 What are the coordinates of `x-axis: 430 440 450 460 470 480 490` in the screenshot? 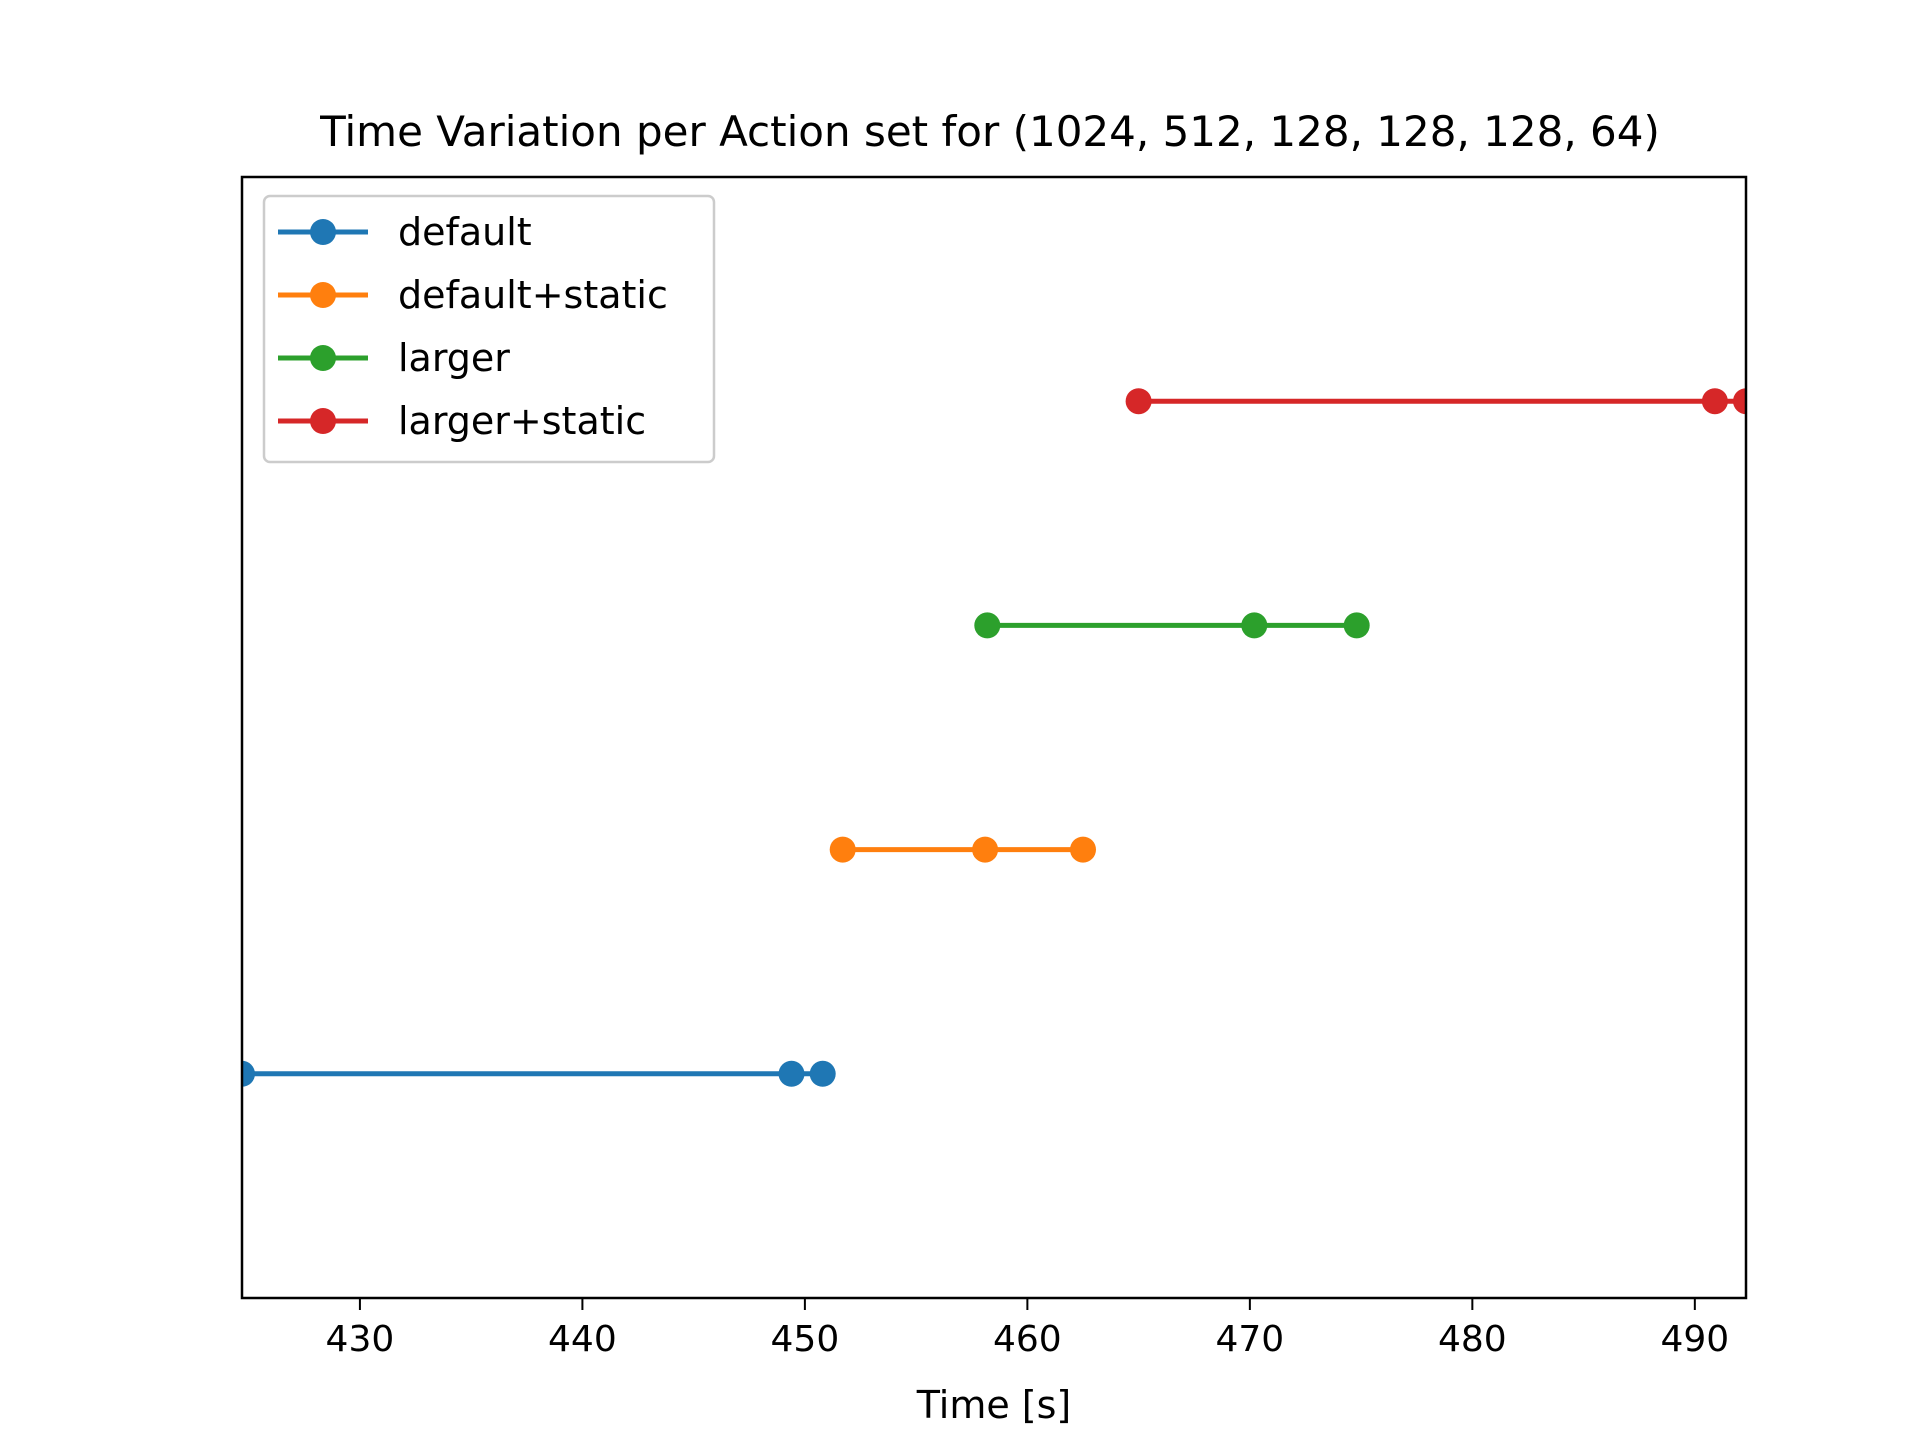 It's located at (1027, 1329).